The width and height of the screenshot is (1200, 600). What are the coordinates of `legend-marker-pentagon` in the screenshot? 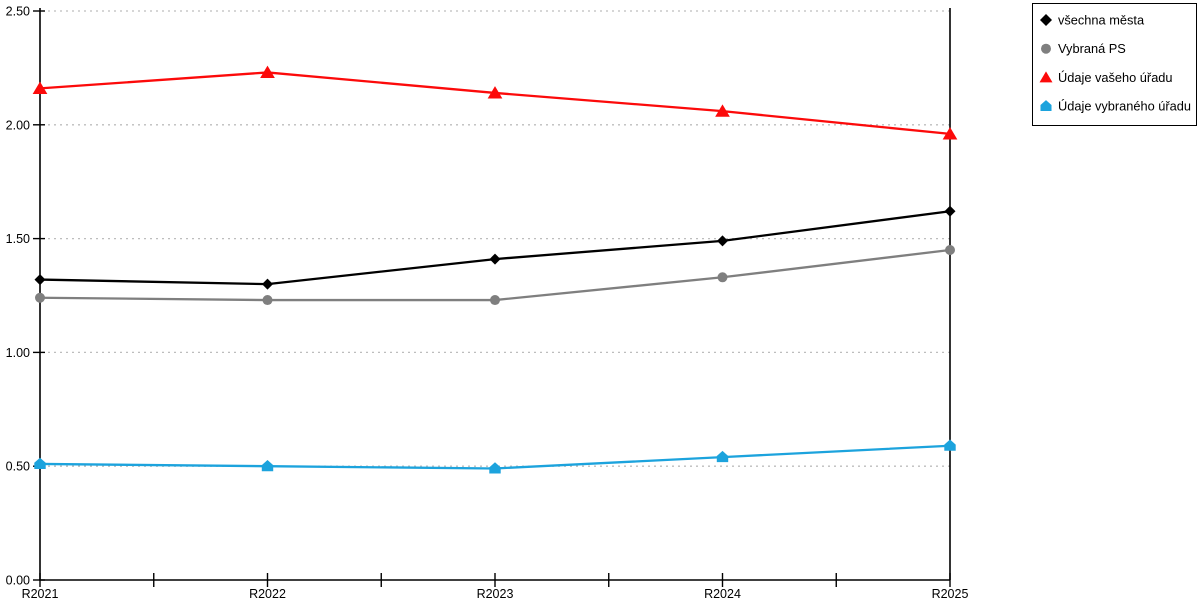 It's located at (1046, 106).